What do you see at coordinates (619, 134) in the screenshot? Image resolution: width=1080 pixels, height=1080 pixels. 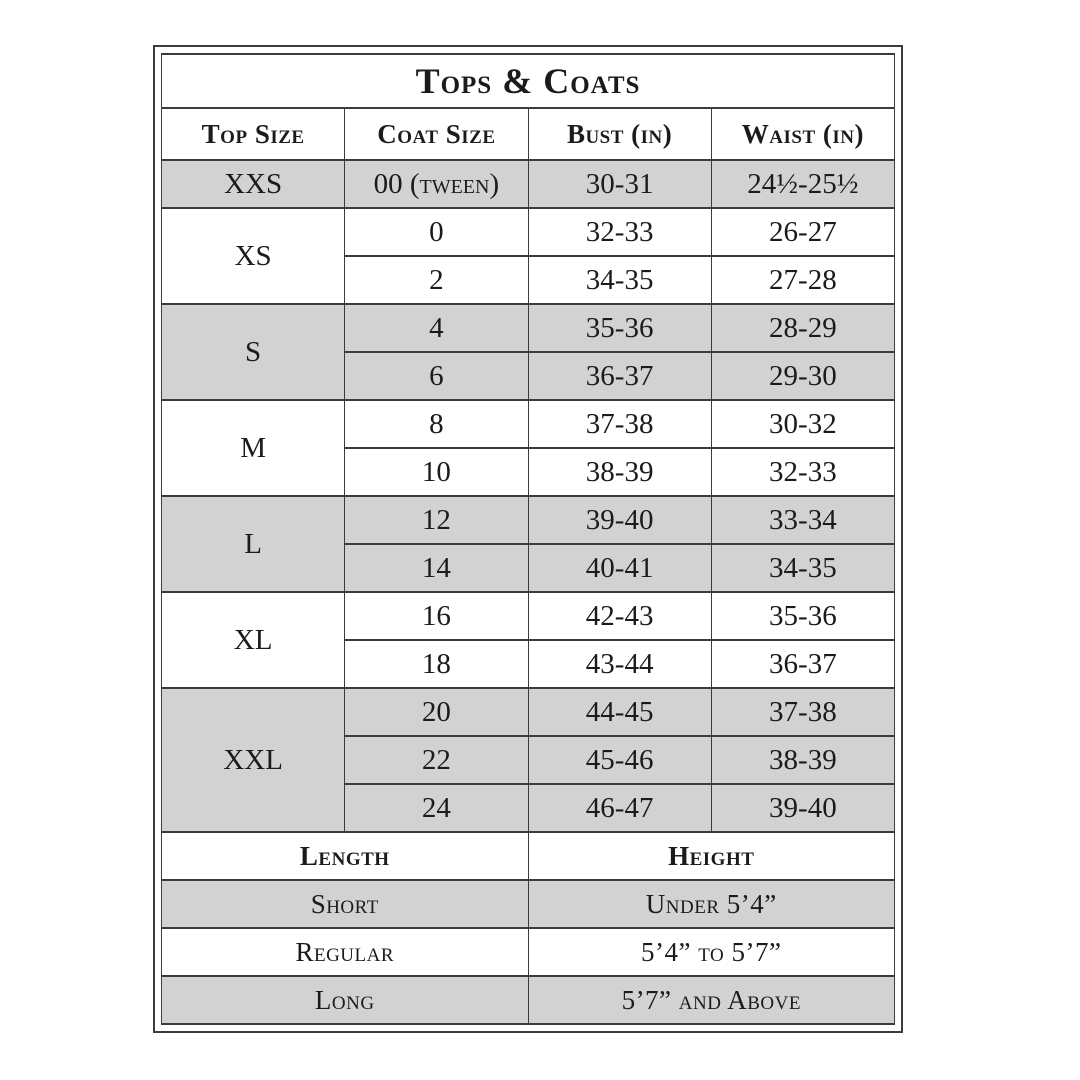 I see `header-bust: Bust (in)` at bounding box center [619, 134].